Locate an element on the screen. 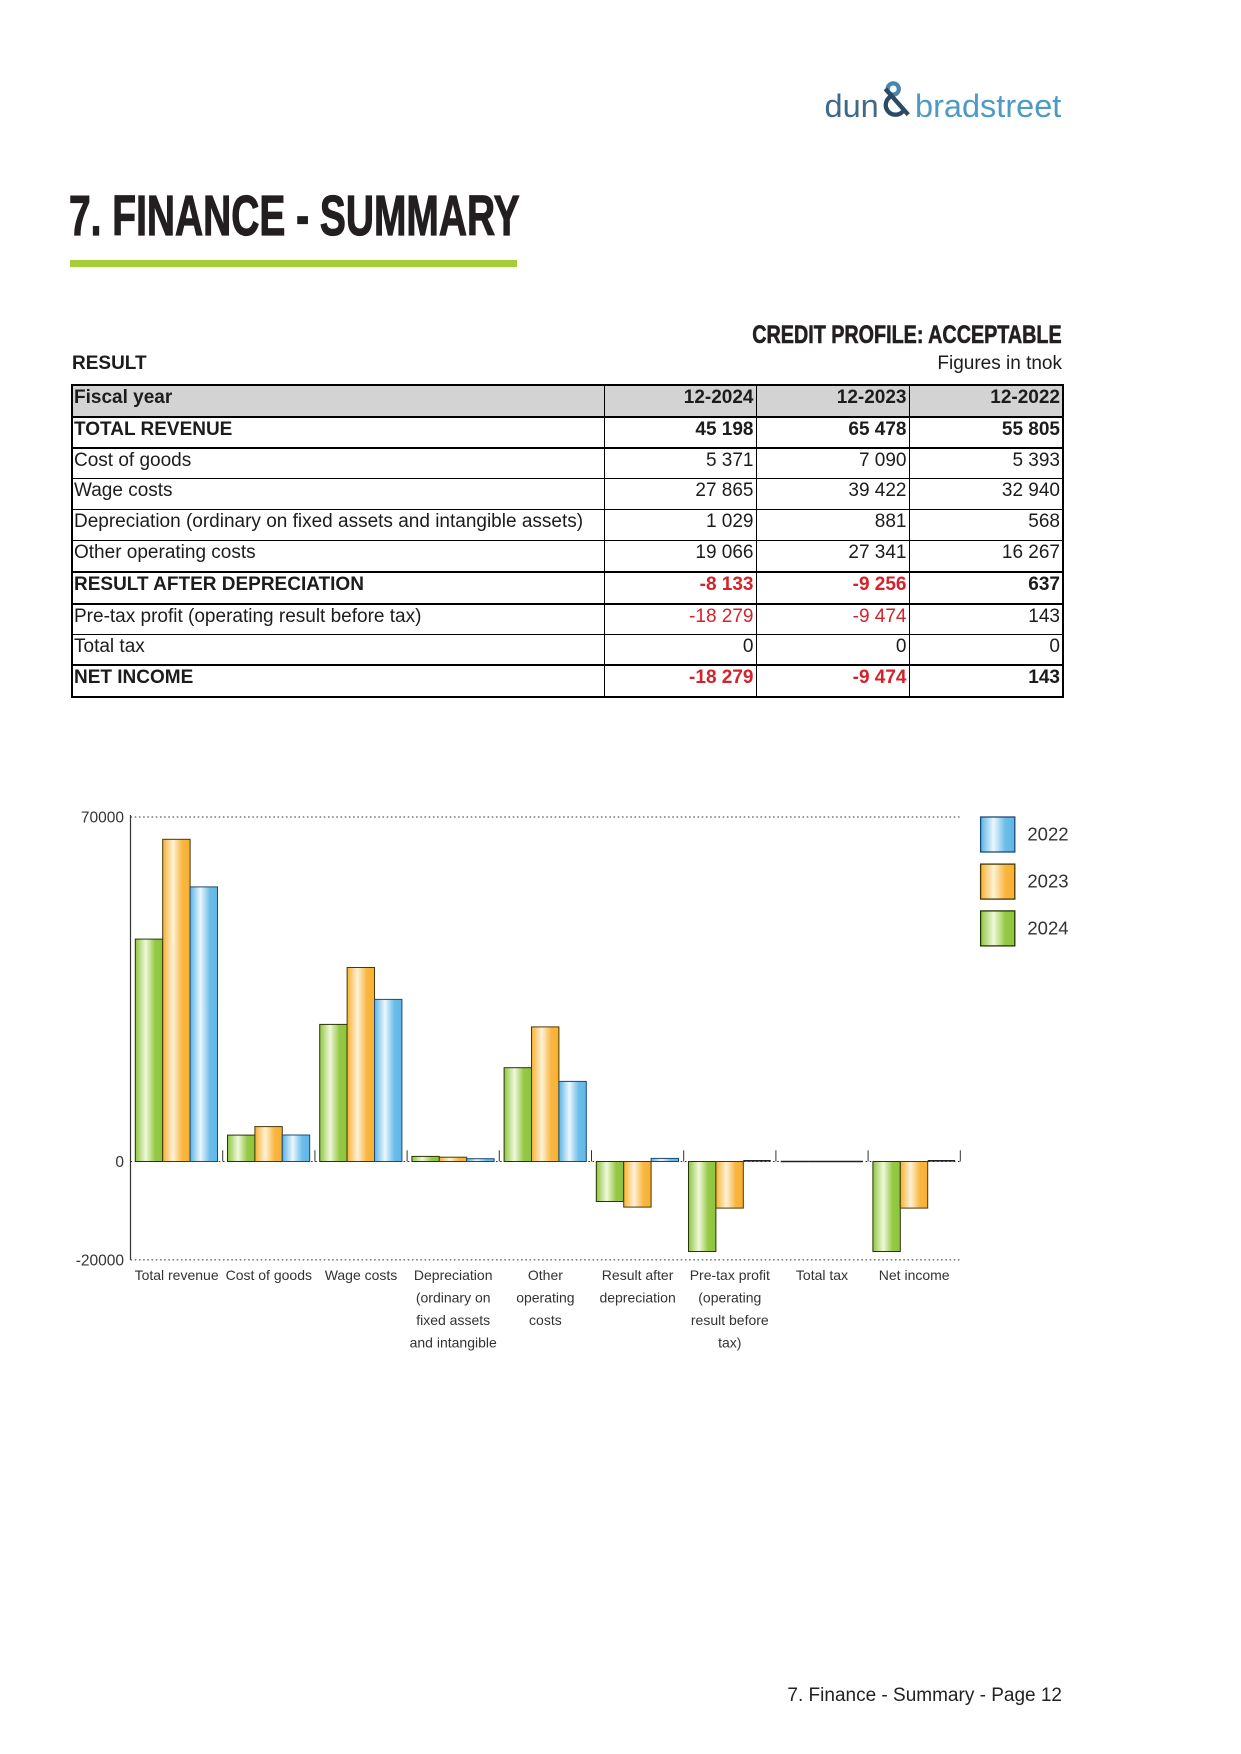 The width and height of the screenshot is (1241, 1754). svg-text: 0 is located at coordinates (119, 1162).